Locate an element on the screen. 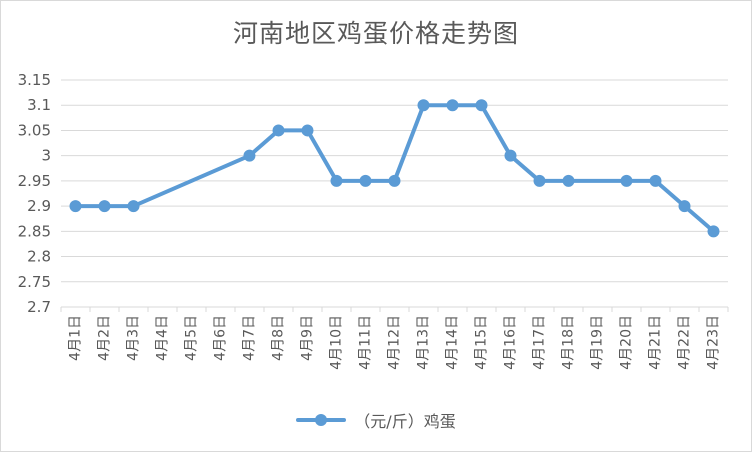 The height and width of the screenshot is (452, 752). y-tick-label: 3 is located at coordinates (46, 156).